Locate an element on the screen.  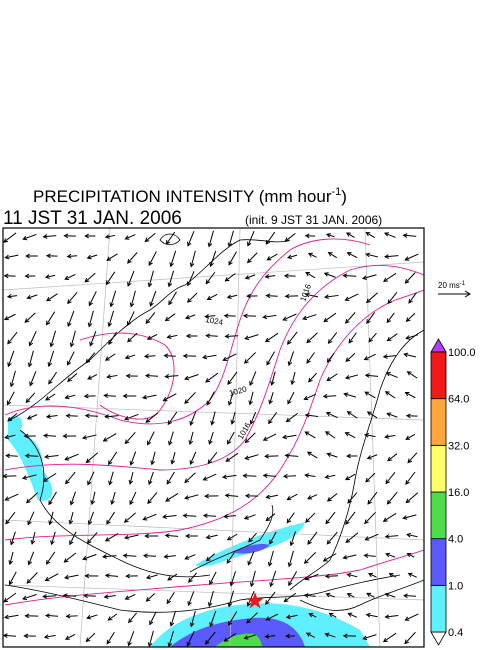
colorbar-under is located at coordinates (438, 638).